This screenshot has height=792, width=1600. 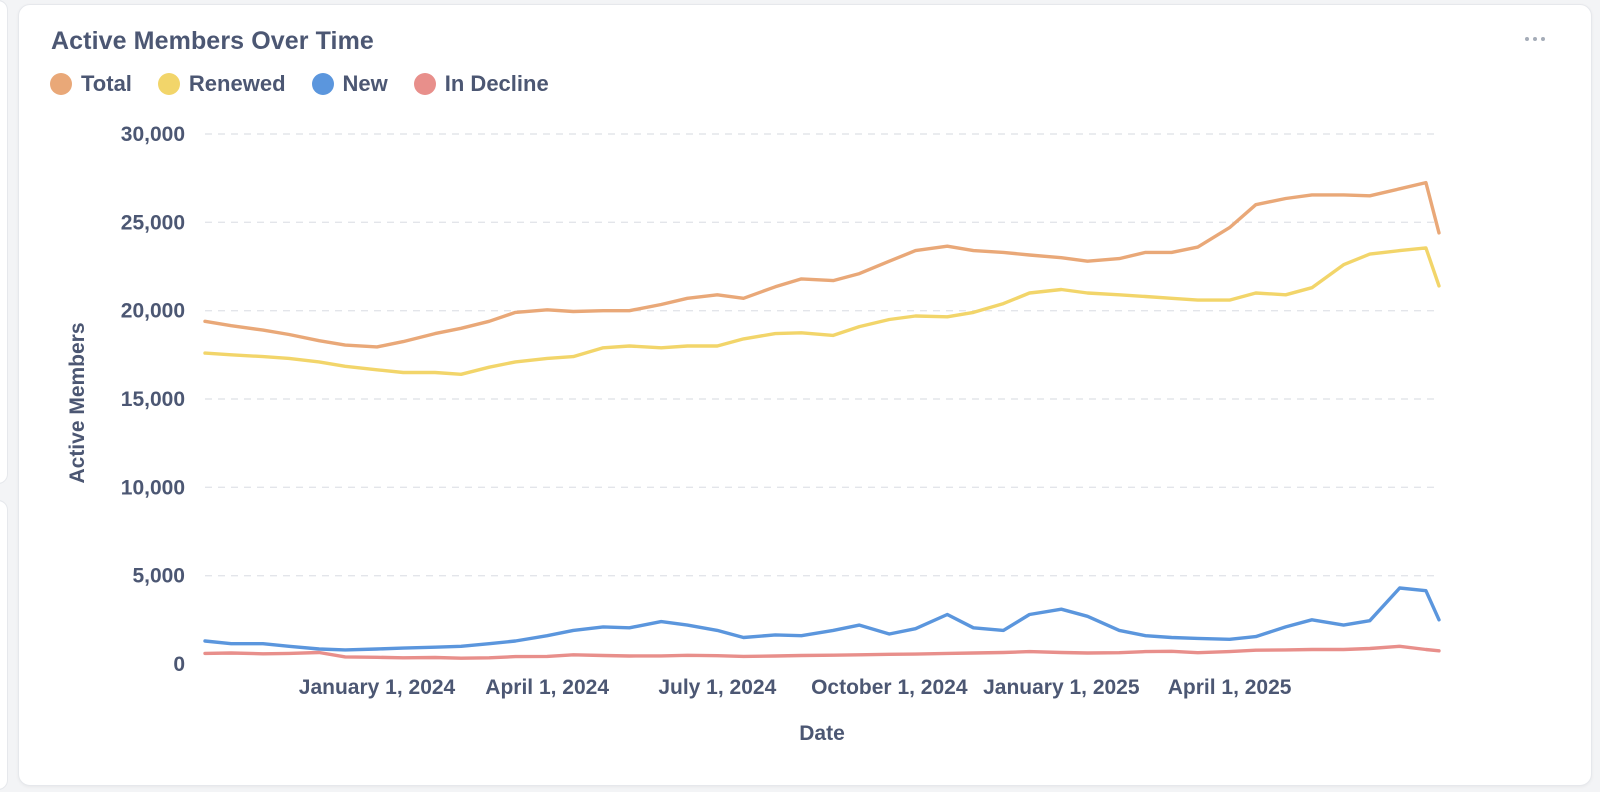 I want to click on legend-item-new: New, so click(x=349, y=84).